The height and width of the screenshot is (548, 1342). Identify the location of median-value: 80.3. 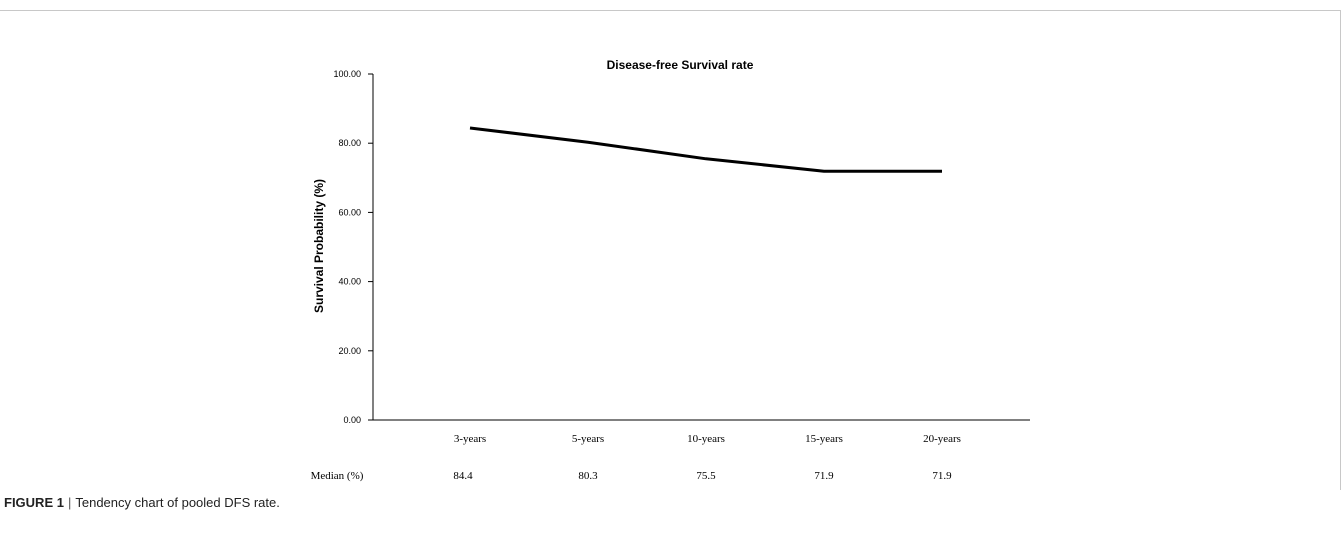
(588, 476).